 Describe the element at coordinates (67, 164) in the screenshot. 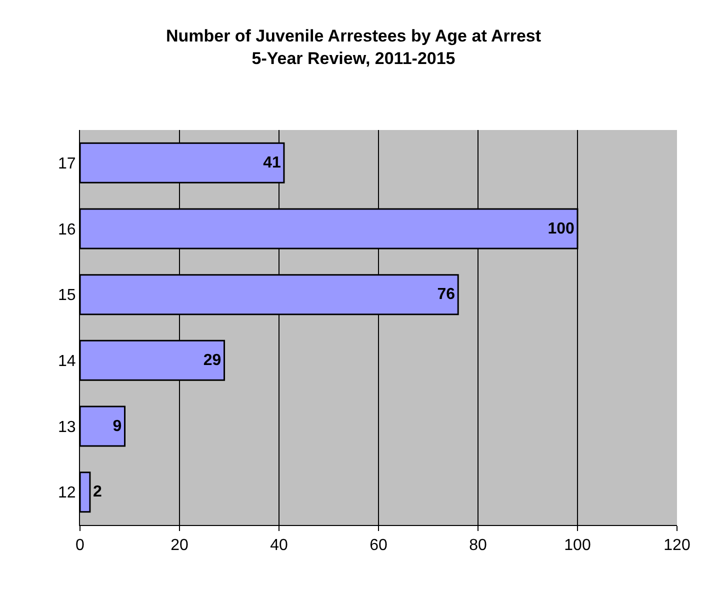

I see `y-tick-label: 17` at that location.